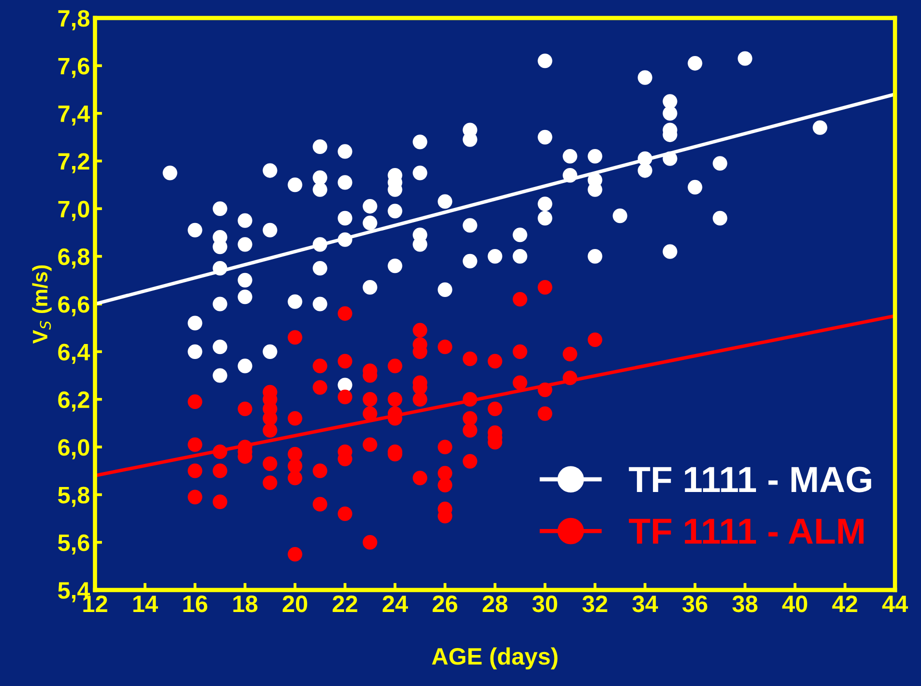  What do you see at coordinates (42, 304) in the screenshot?
I see `y-axis-title: V$_{S}$ (m/s)` at bounding box center [42, 304].